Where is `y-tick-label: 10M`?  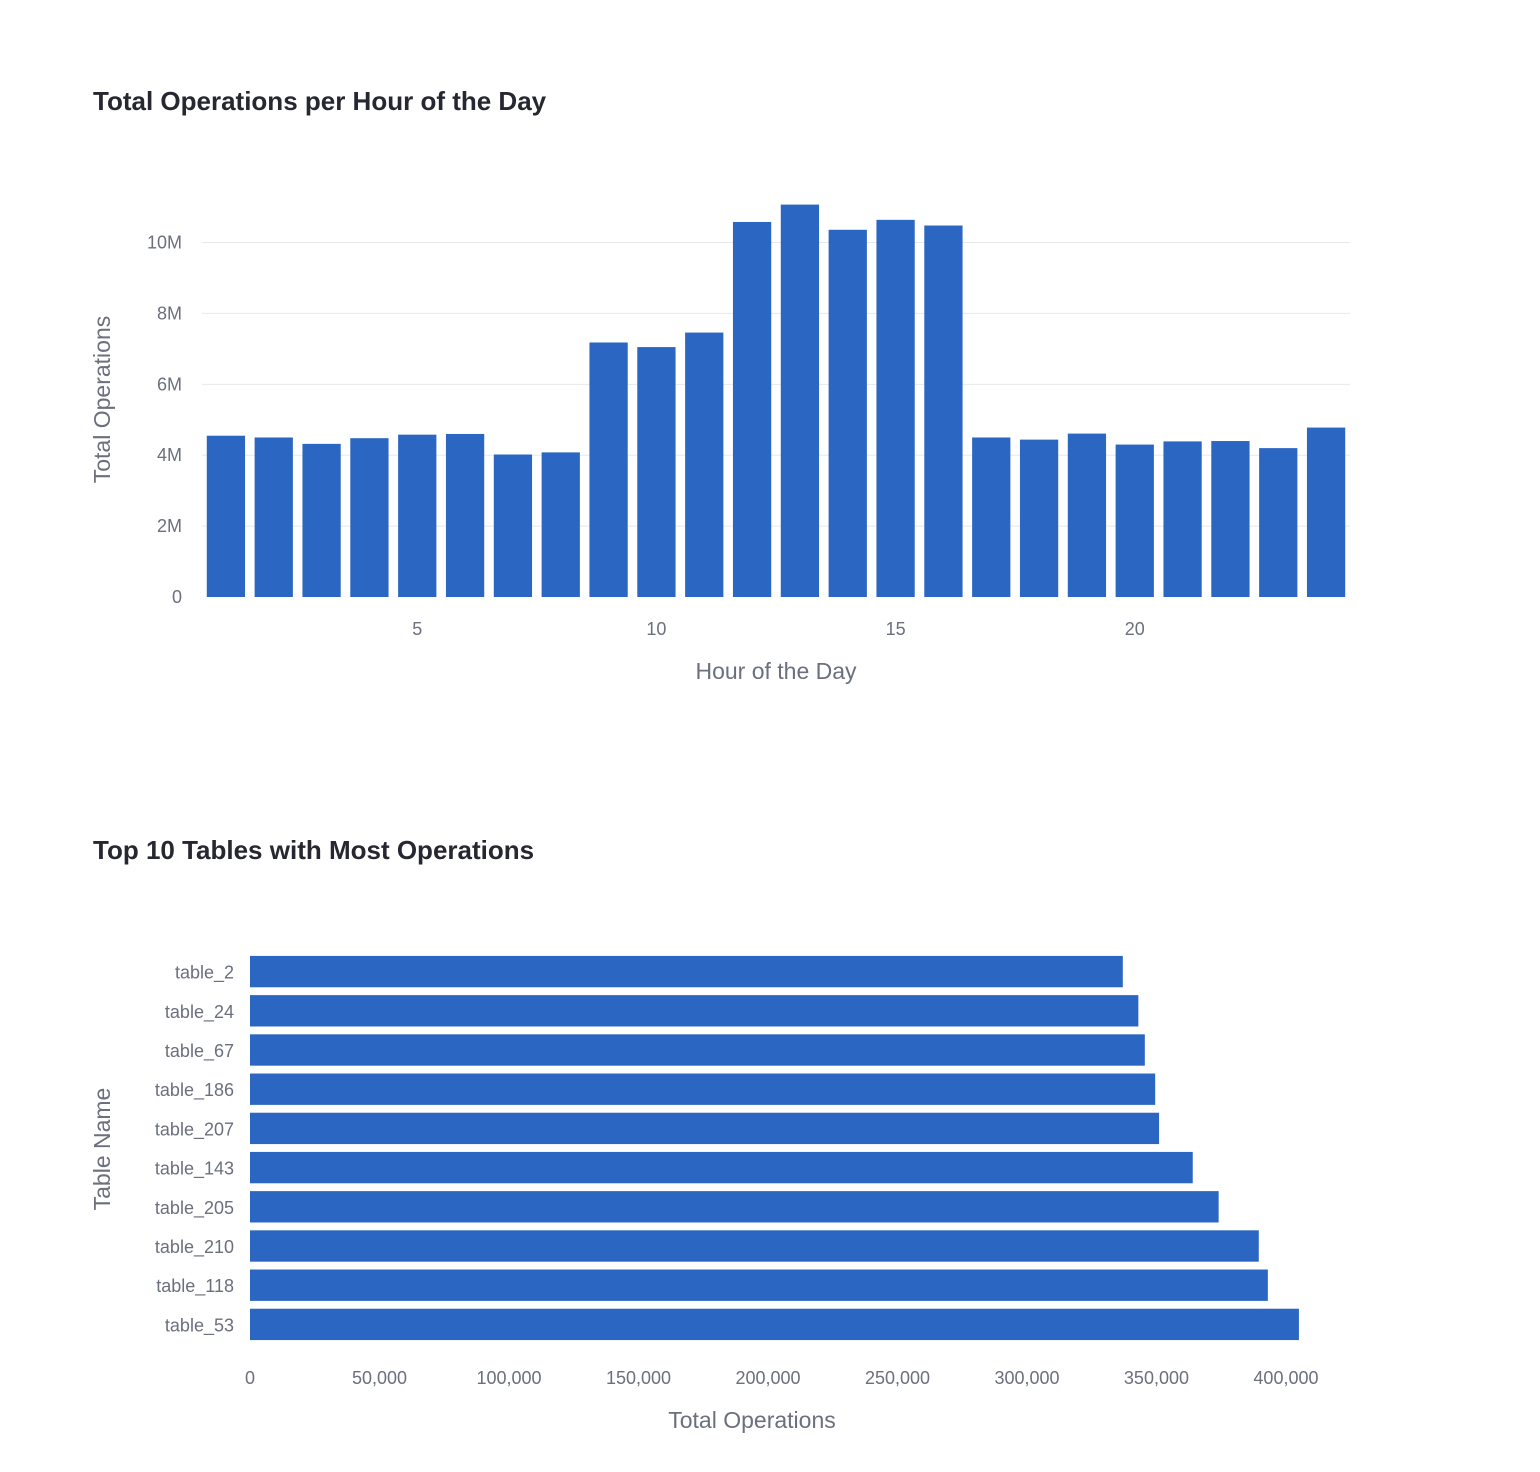 y-tick-label: 10M is located at coordinates (164, 243).